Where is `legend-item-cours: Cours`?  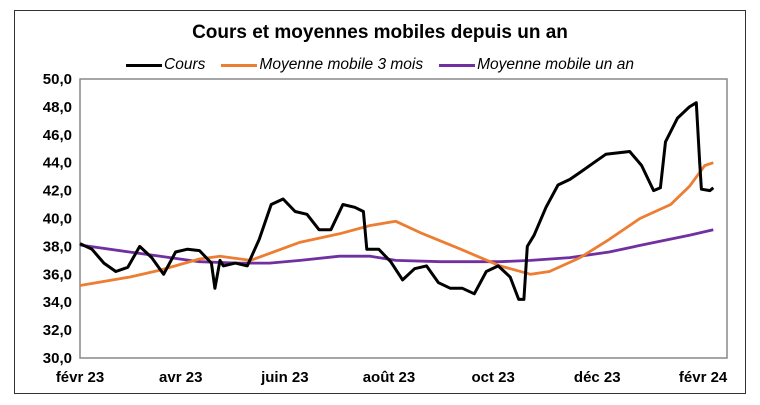
legend-item-cours: Cours is located at coordinates (165, 65).